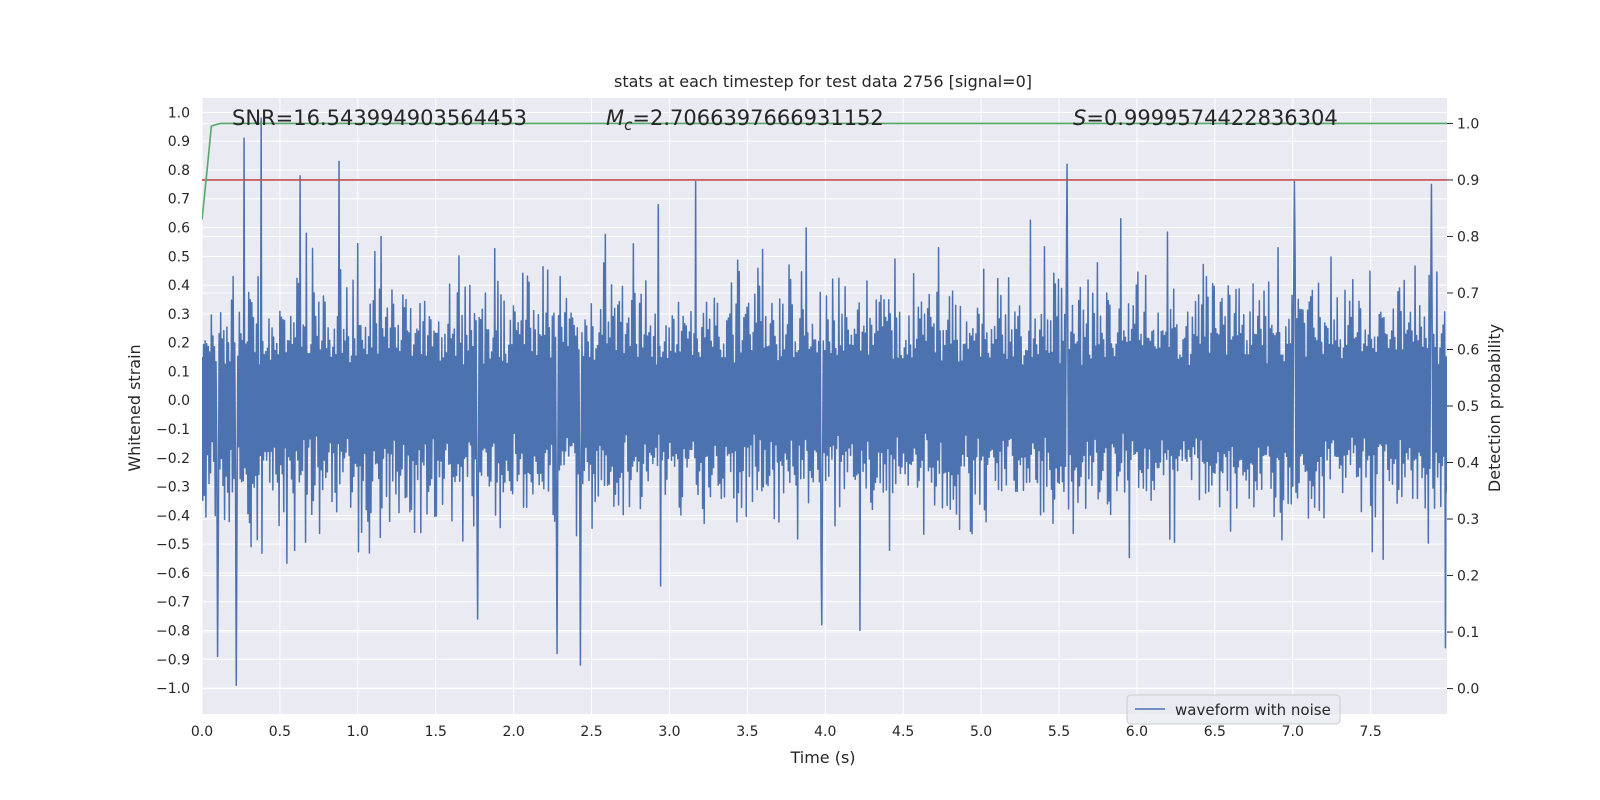 The height and width of the screenshot is (800, 1600). Describe the element at coordinates (179, 372) in the screenshot. I see `y-tick-label: 0.1` at that location.